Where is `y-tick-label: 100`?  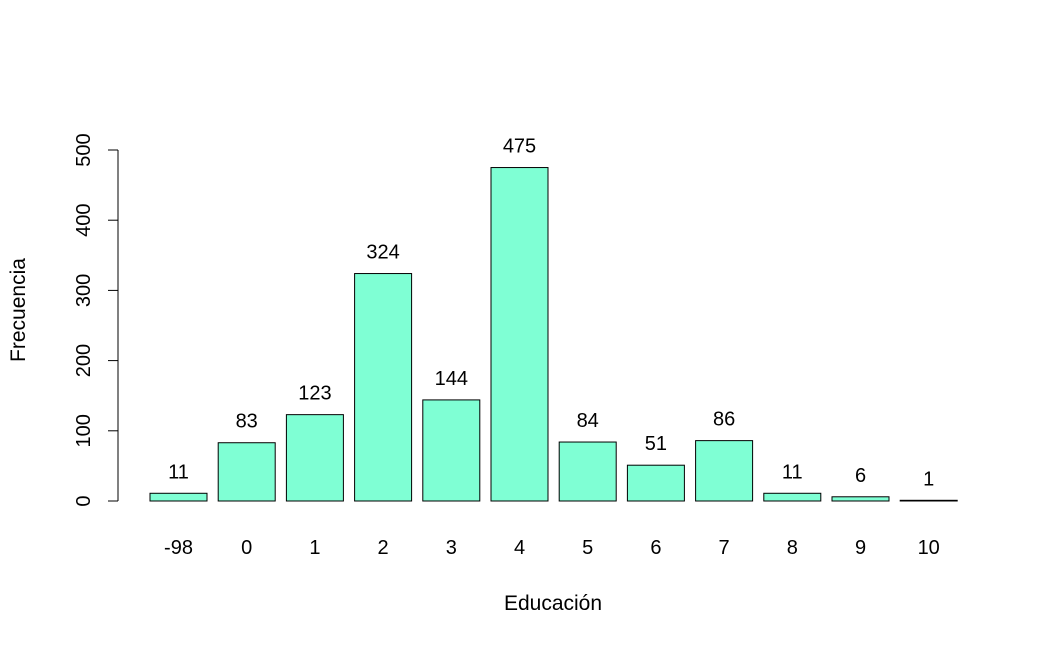 y-tick-label: 100 is located at coordinates (84, 430).